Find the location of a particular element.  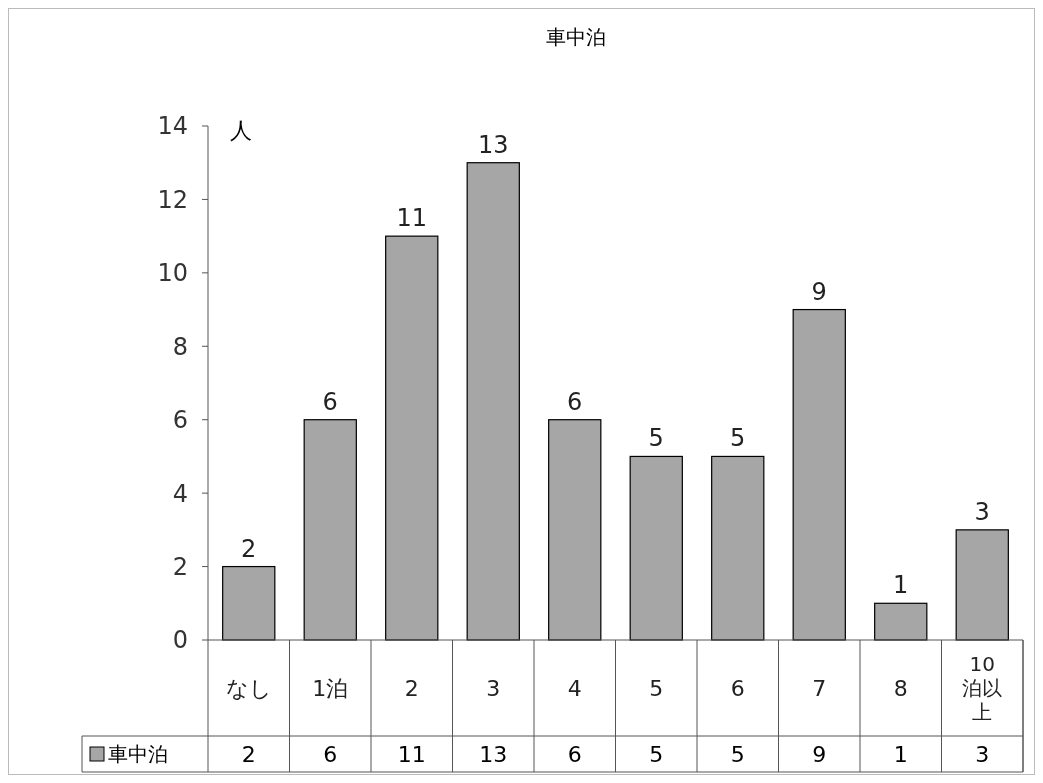

y-tick-label: 8 is located at coordinates (180, 346).